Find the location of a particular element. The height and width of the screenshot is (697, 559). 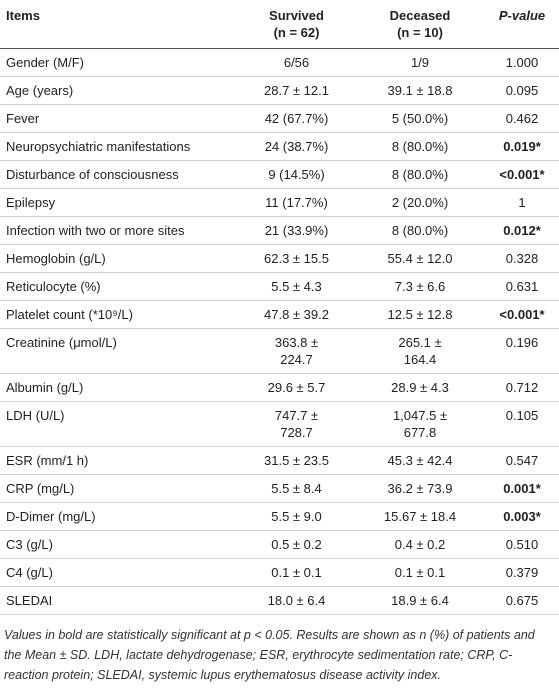

table-cell: 0.510 is located at coordinates (522, 544).